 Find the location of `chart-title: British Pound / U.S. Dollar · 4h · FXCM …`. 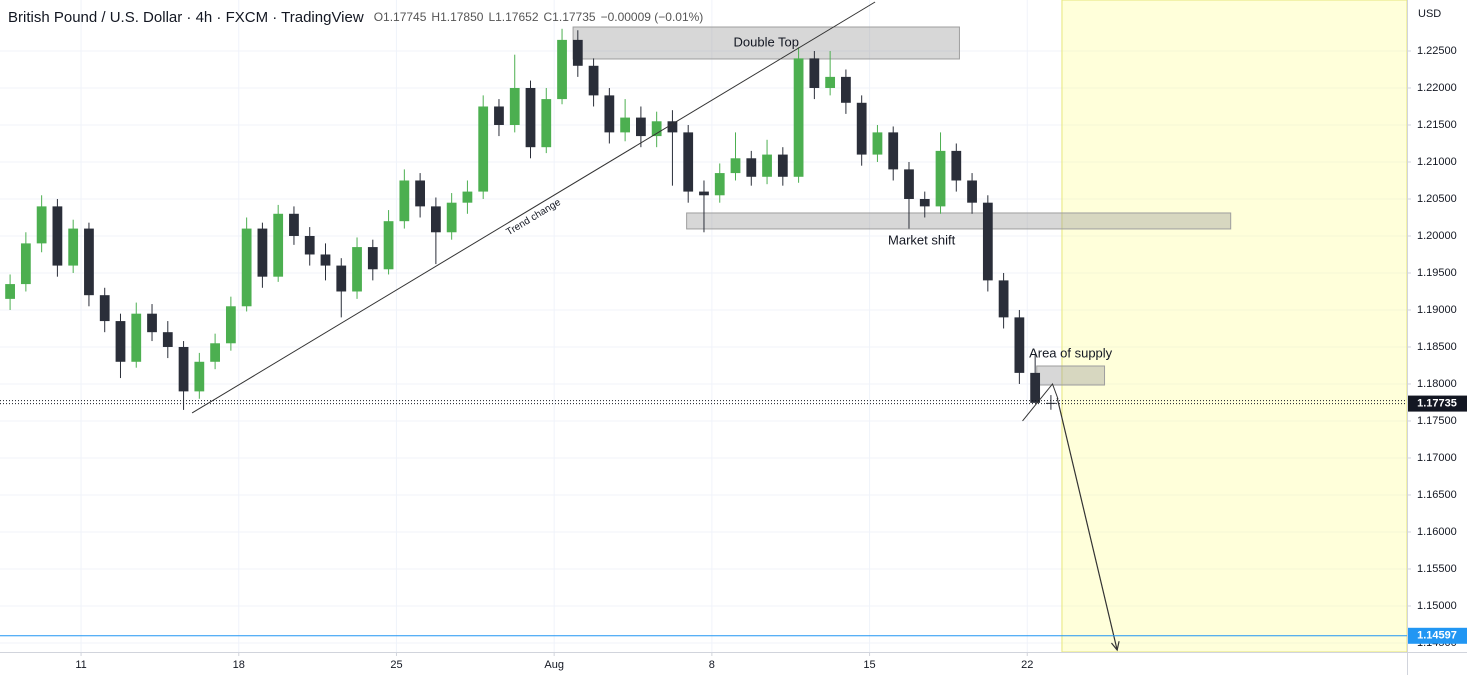

chart-title: British Pound / U.S. Dollar · 4h · FXCM … is located at coordinates (355, 17).